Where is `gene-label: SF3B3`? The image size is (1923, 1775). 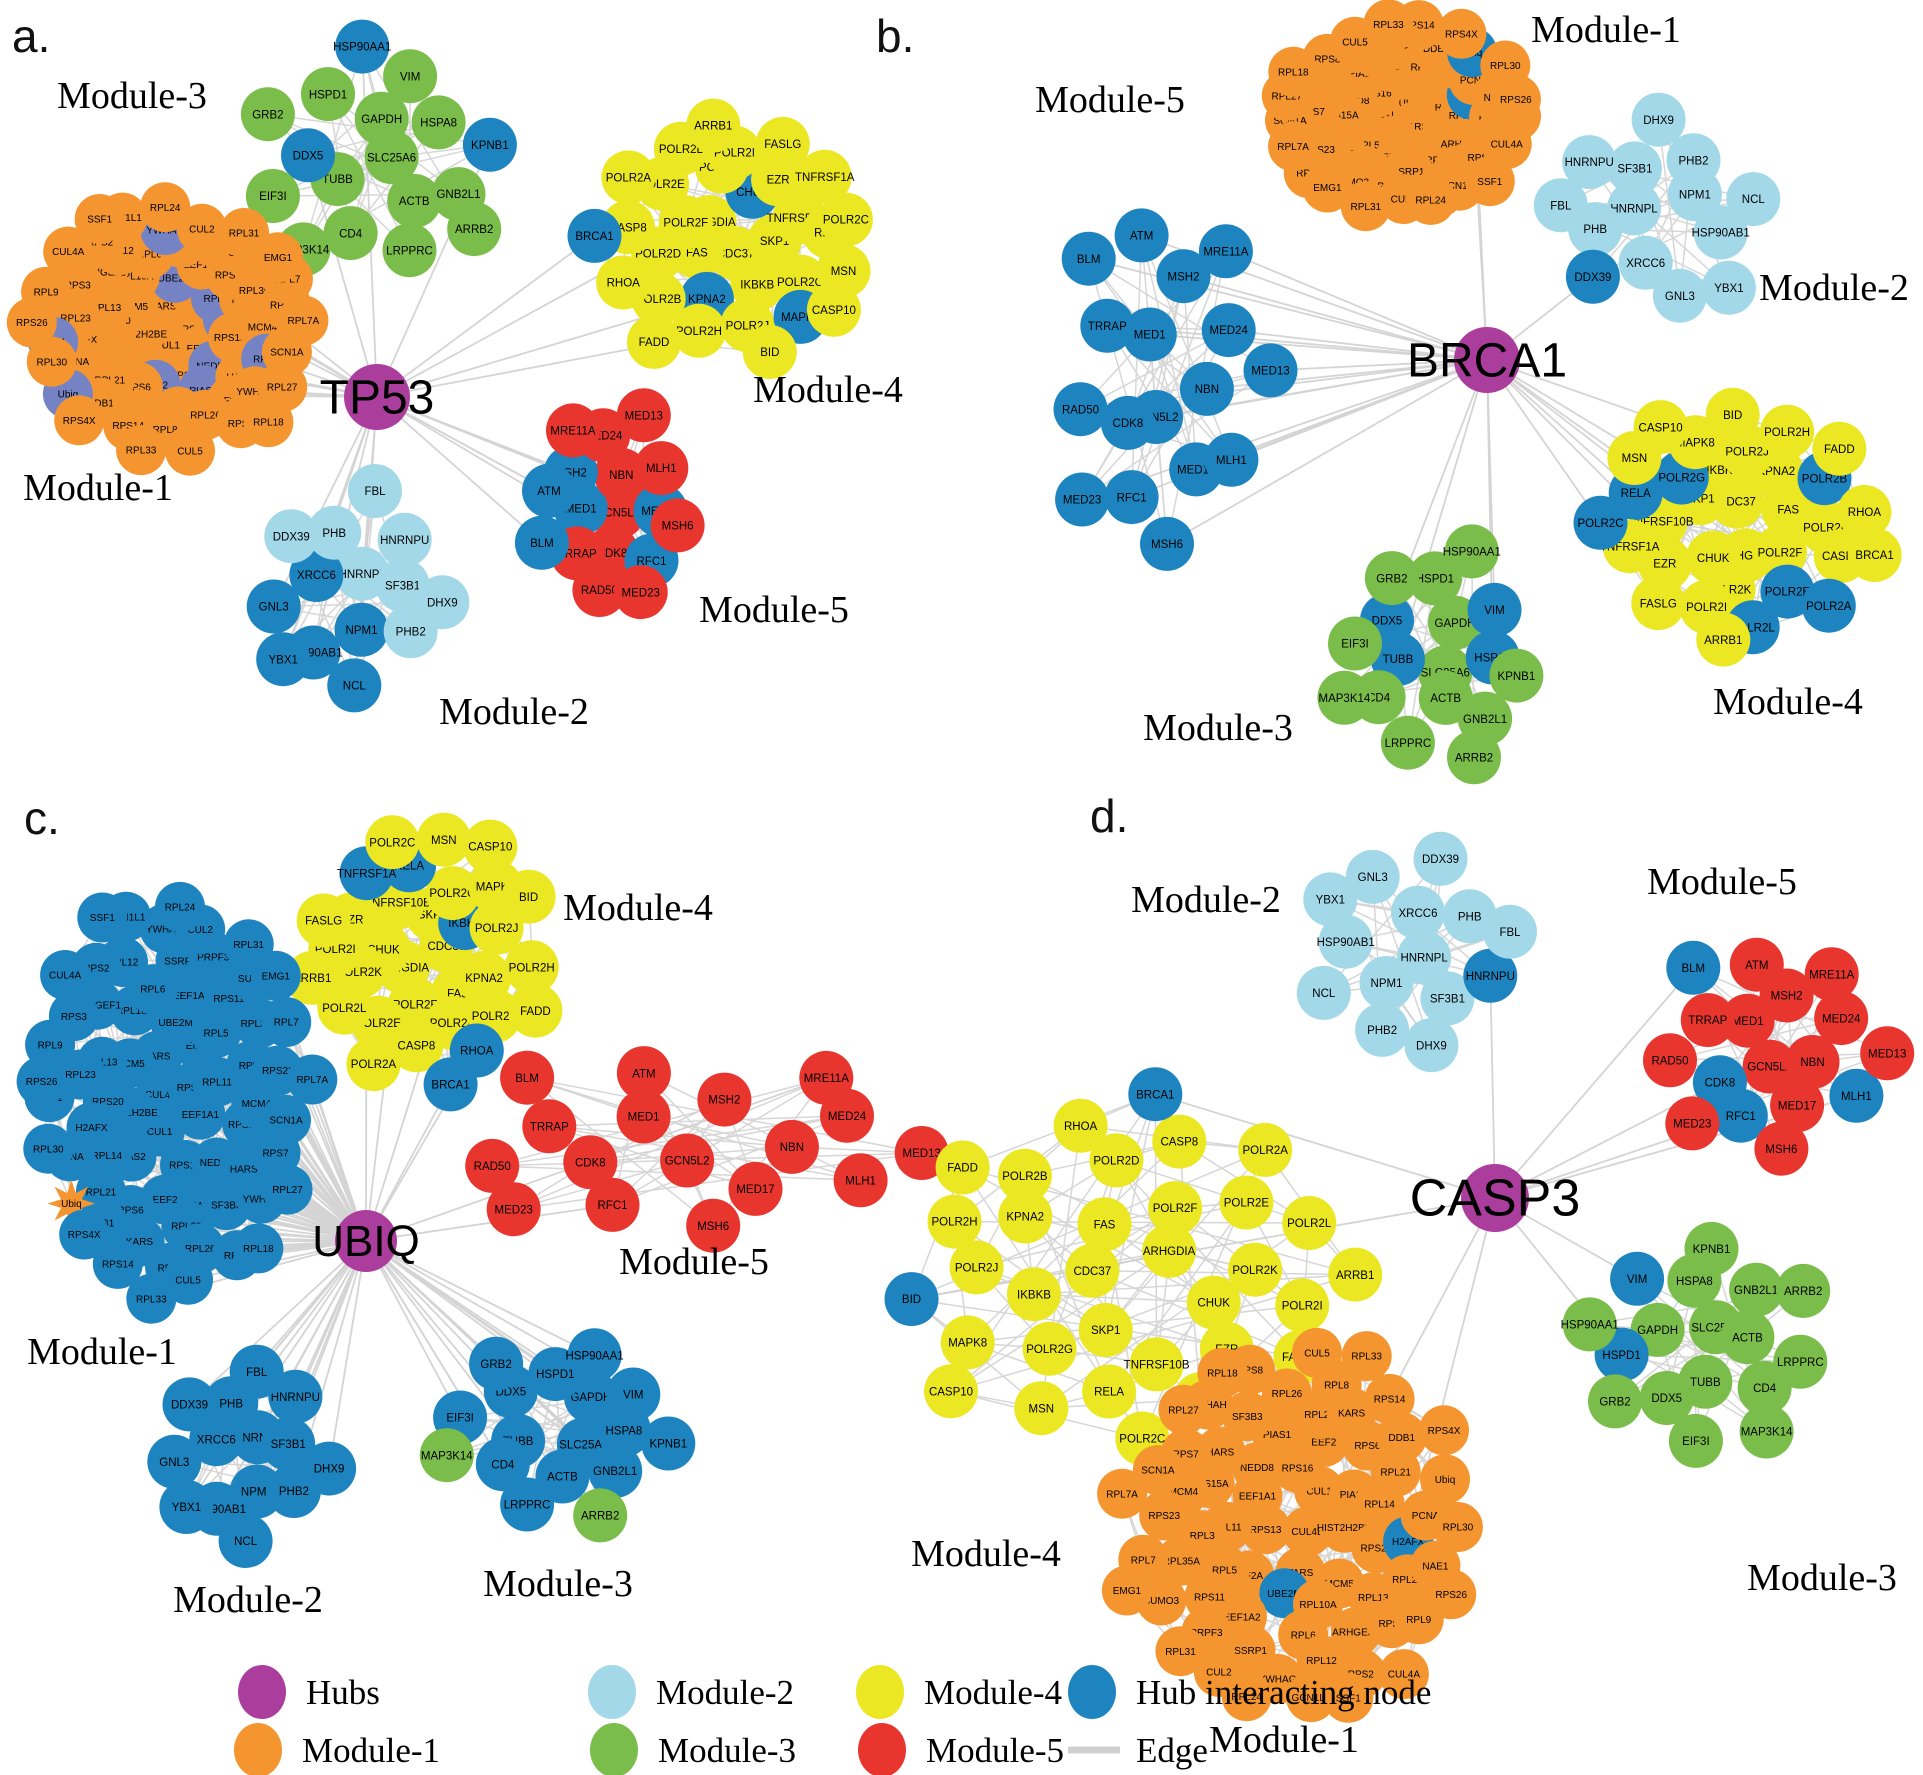
gene-label: SF3B3 is located at coordinates (1247, 1417).